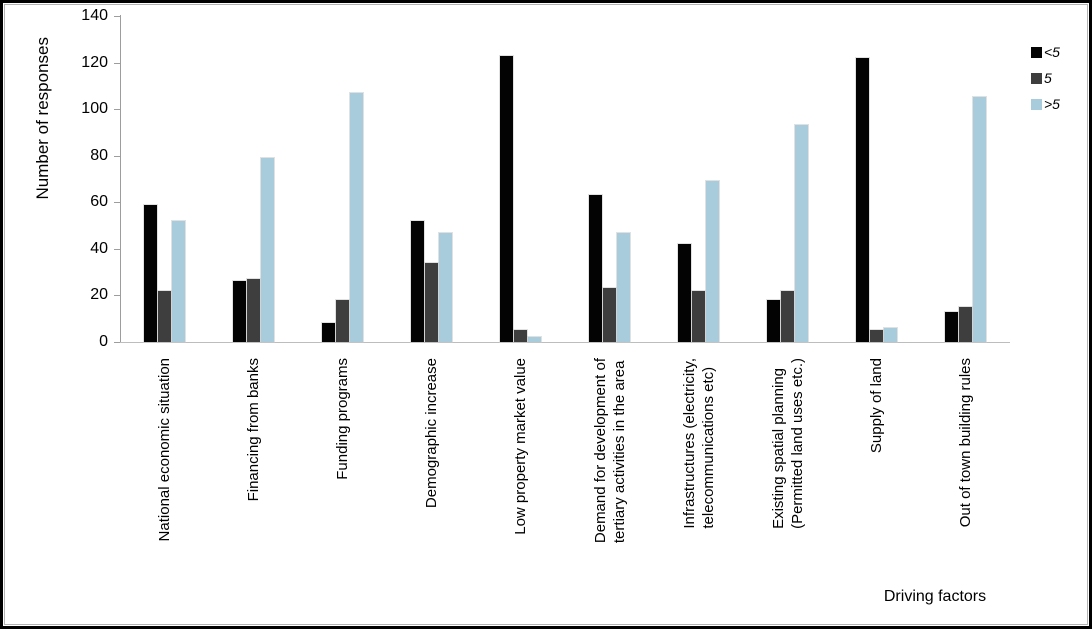 Image resolution: width=1092 pixels, height=629 pixels. Describe the element at coordinates (356, 217) in the screenshot. I see `bar->5-cat3` at that location.